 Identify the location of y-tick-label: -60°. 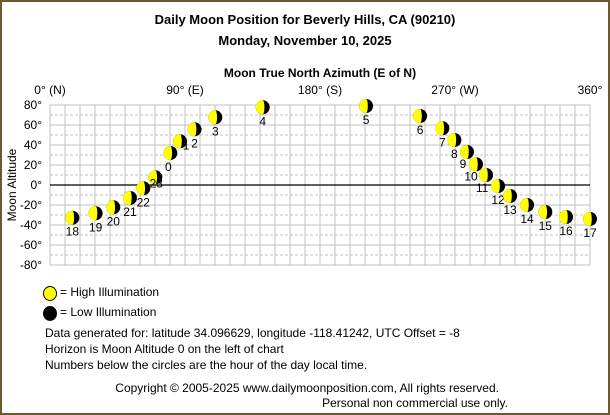
(31, 245).